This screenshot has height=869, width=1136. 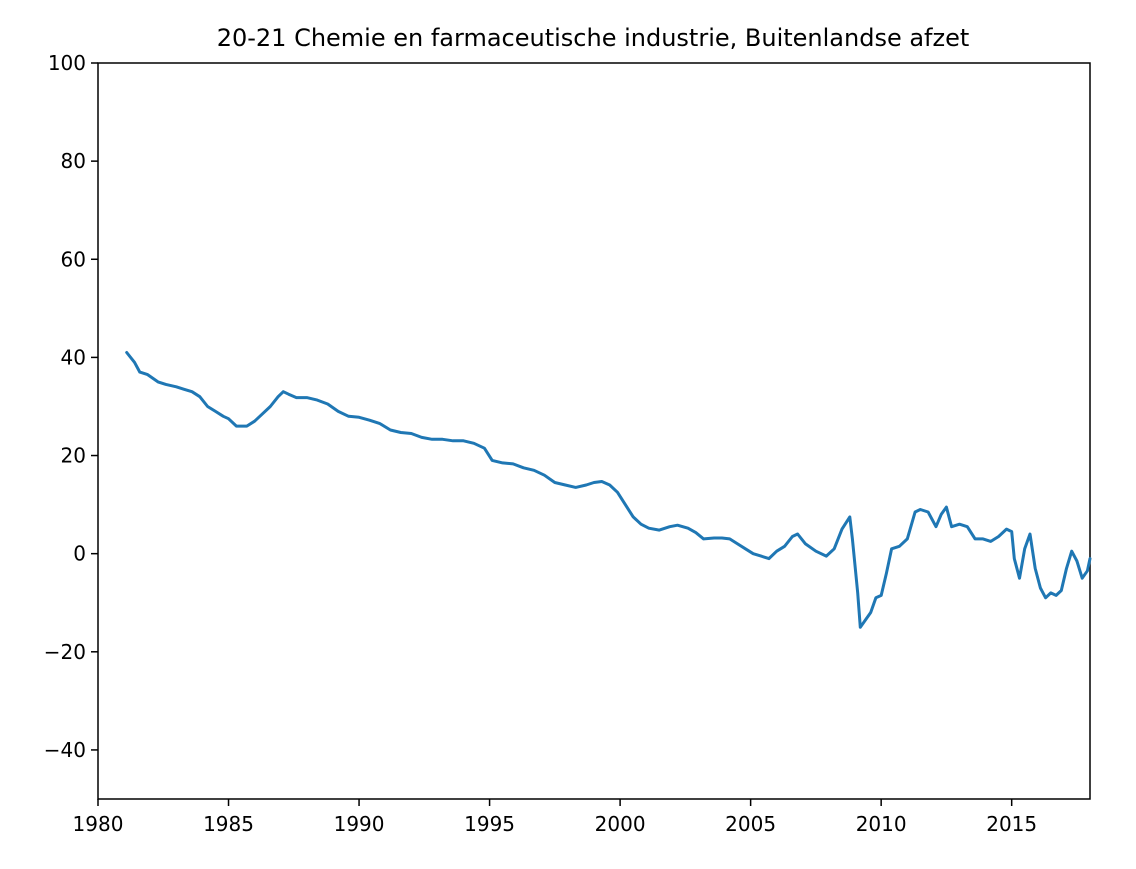 I want to click on y-tick-label: 20, so click(x=73, y=456).